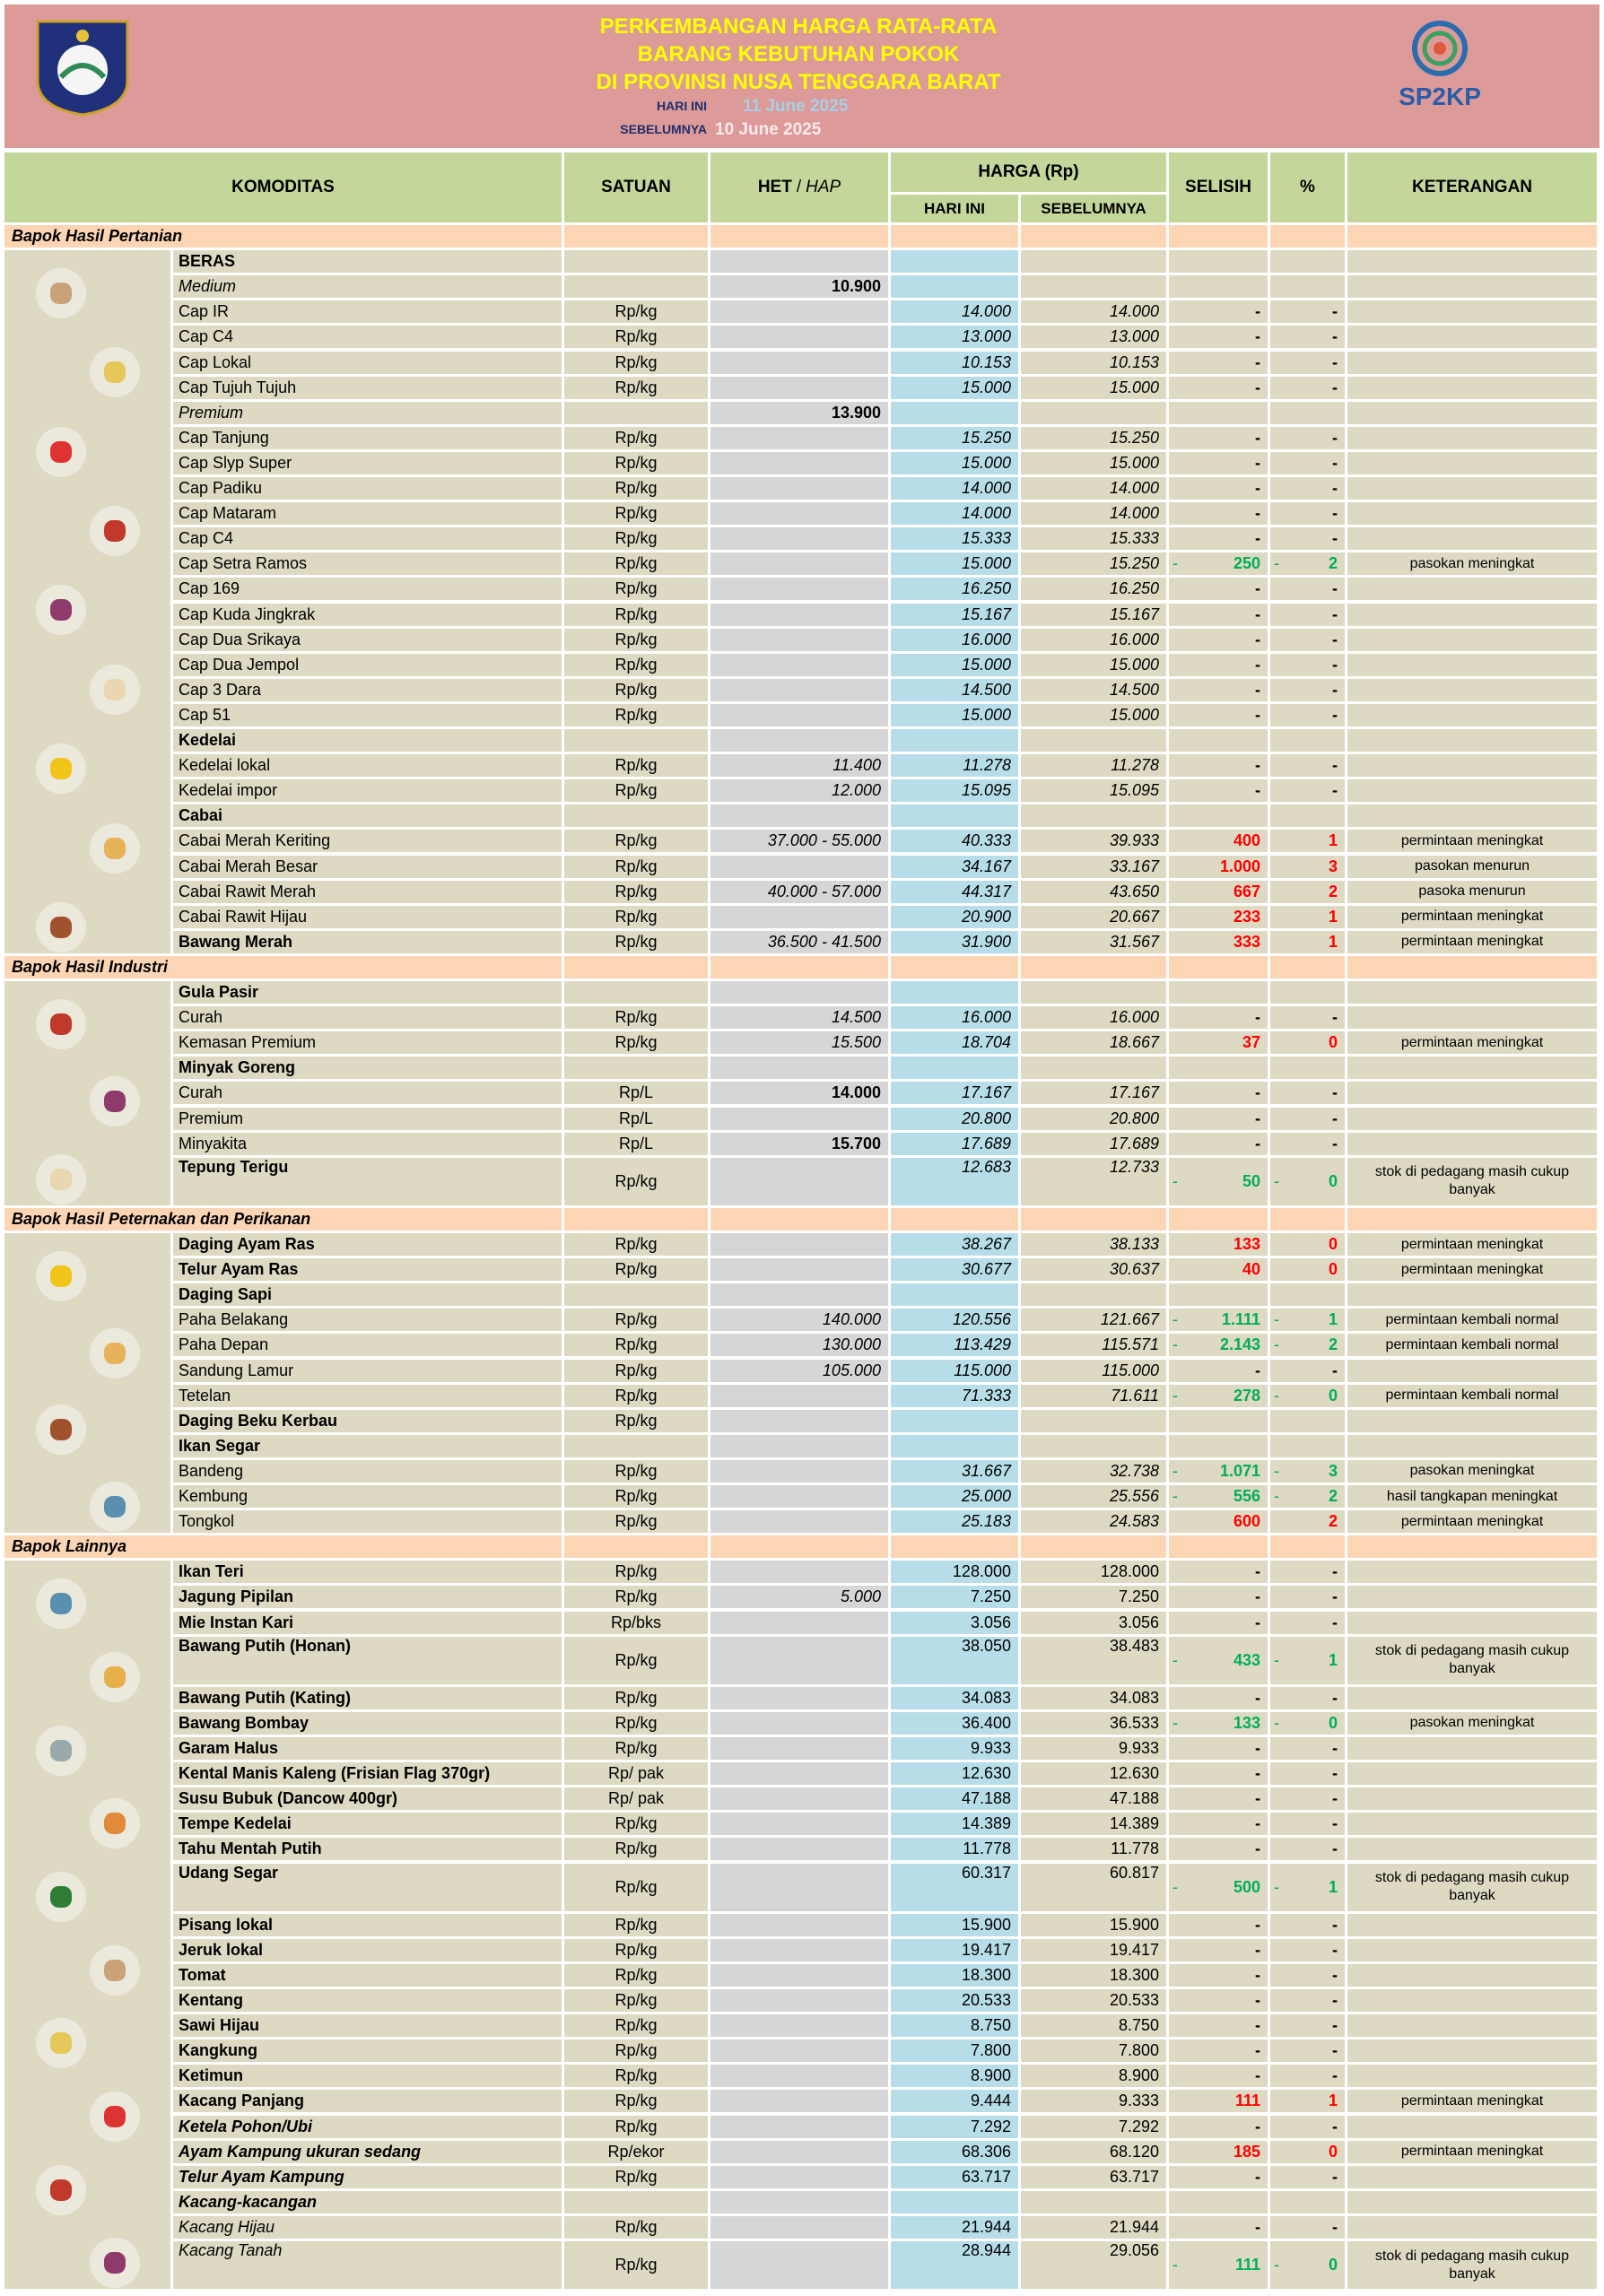 The image size is (1604, 2296). Describe the element at coordinates (215, 361) in the screenshot. I see `commodity-name: Cap Lokal` at that location.